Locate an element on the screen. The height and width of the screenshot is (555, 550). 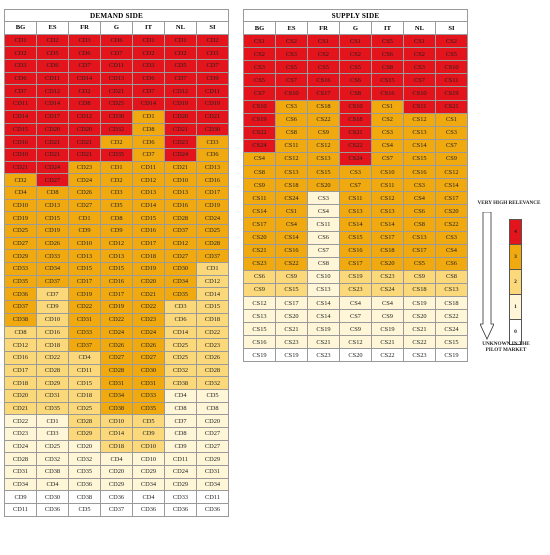
demand-column-header: BG is located at coordinates (20, 28).